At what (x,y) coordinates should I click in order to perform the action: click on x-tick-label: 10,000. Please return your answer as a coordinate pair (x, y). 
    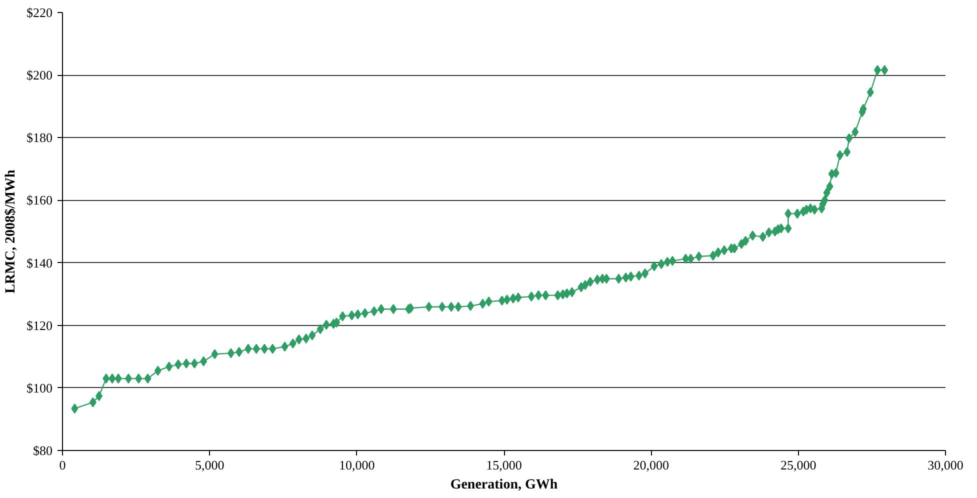
    Looking at the image, I should click on (356, 465).